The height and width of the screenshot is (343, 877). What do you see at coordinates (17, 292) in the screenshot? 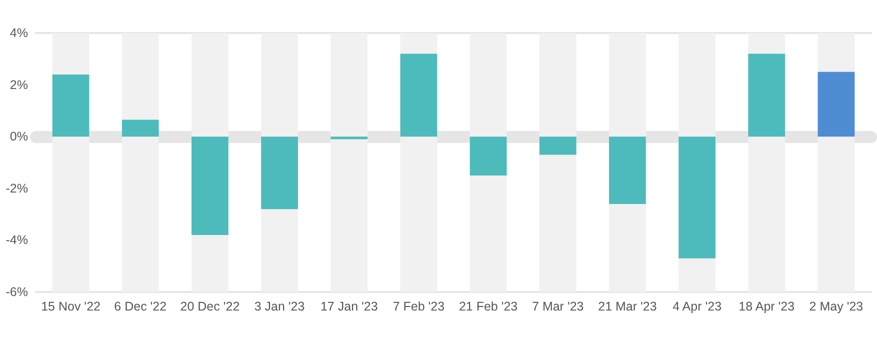
I see `y-tick-label: -6%` at bounding box center [17, 292].